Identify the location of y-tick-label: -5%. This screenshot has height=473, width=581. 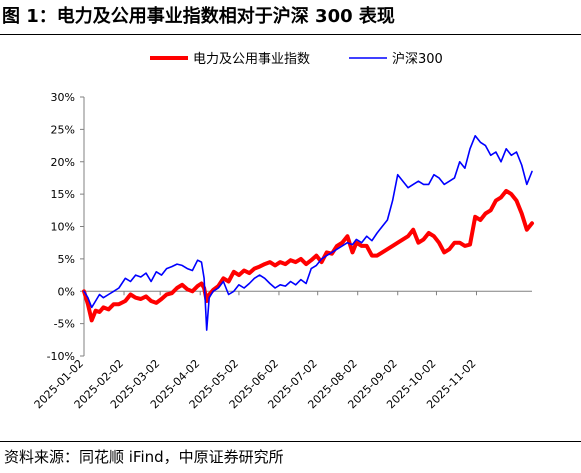
(64, 324).